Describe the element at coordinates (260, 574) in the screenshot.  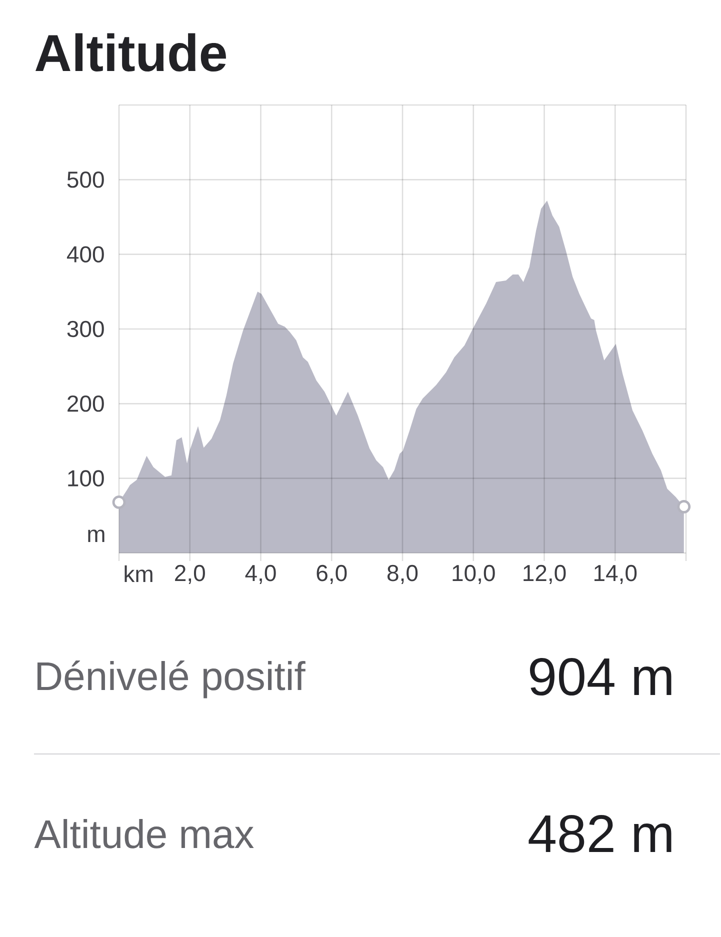
I see `x-tick-label: 4,0` at that location.